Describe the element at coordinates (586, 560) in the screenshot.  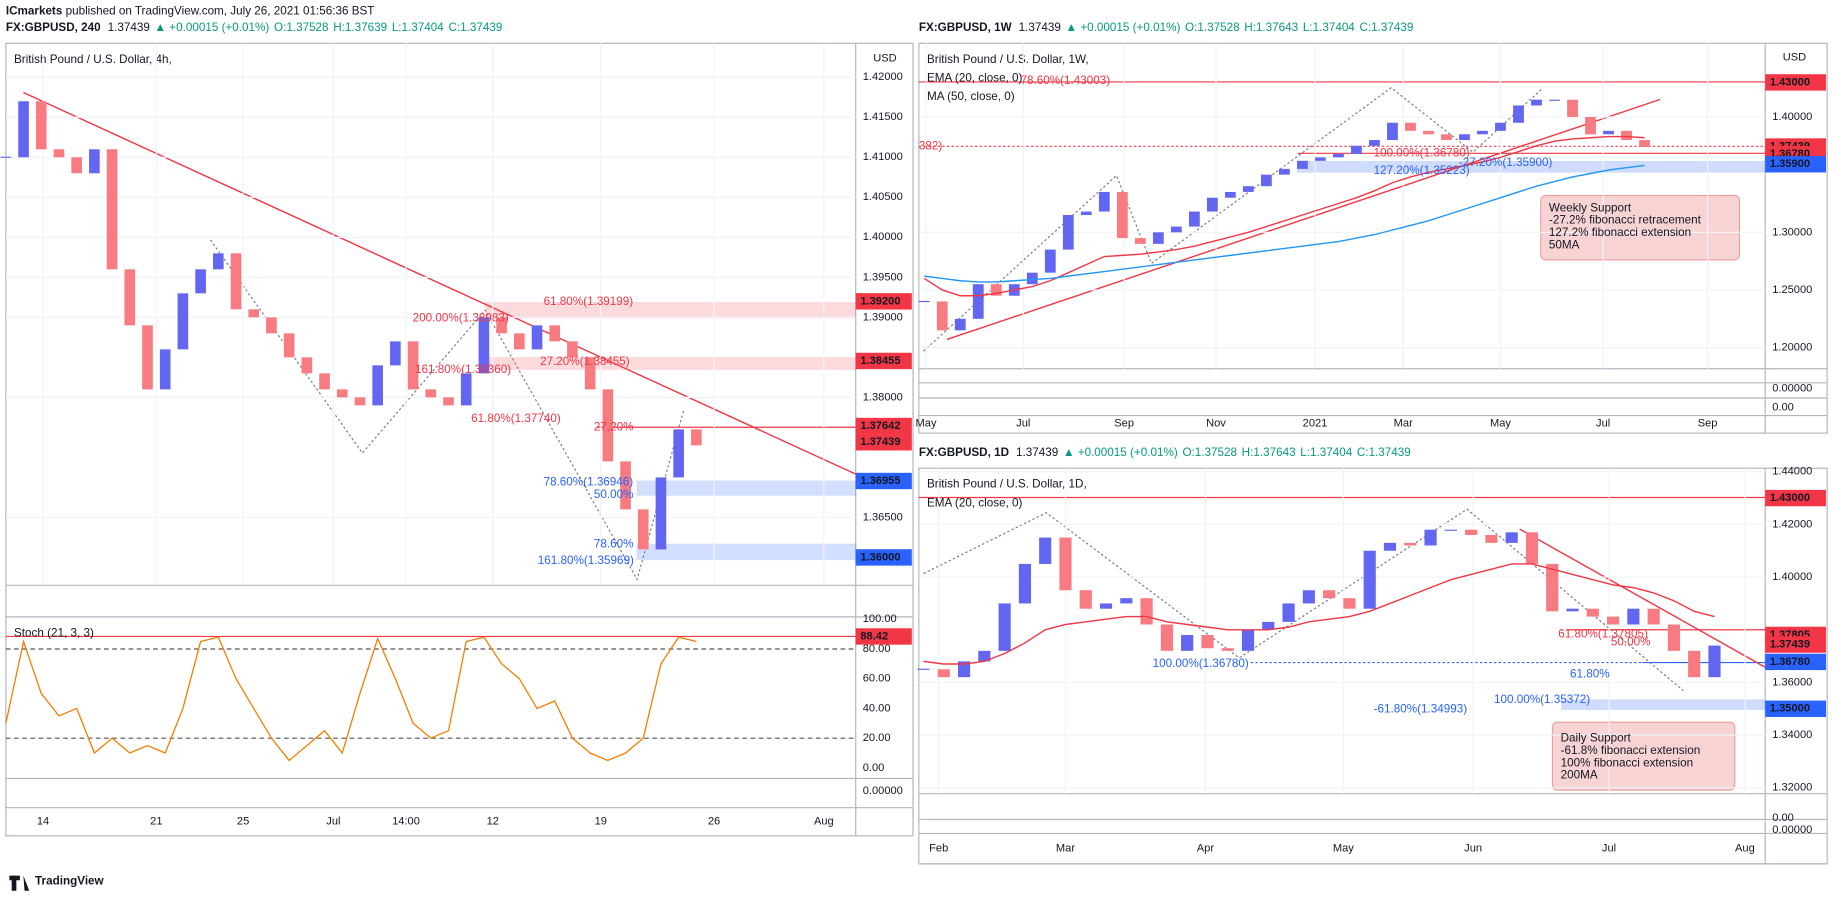
I see `fib-label: 161.80%(1.35969)` at that location.